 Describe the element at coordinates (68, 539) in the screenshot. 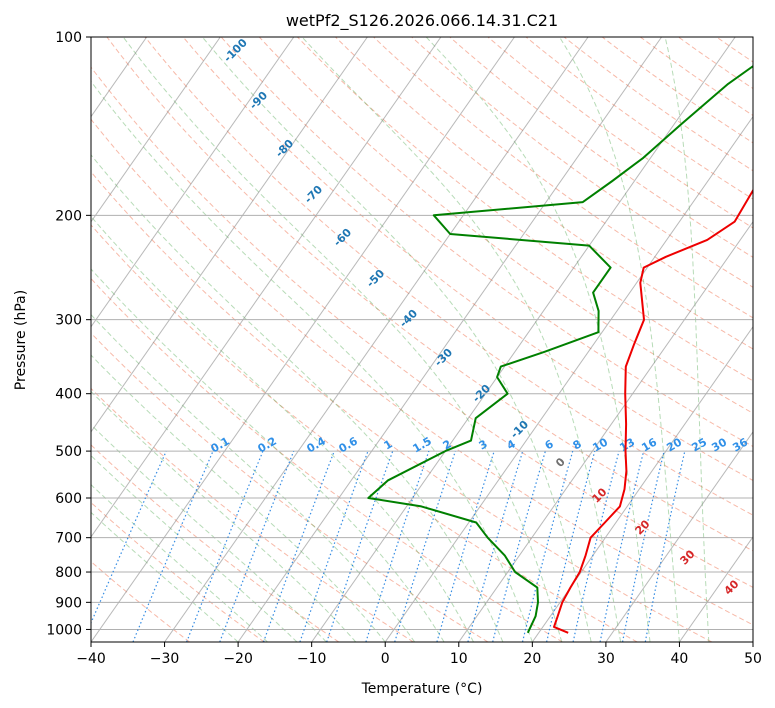

I see `y-tick-label: 700` at that location.